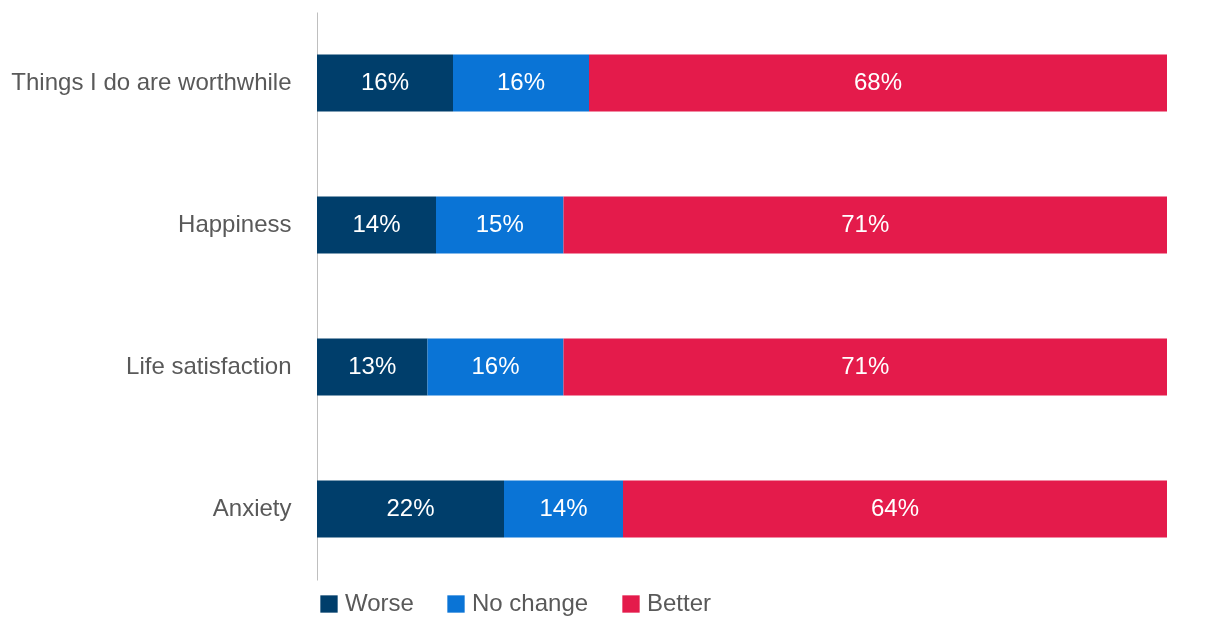 This screenshot has width=1211, height=631. I want to click on y-tick-label: Anxiety, so click(252, 507).